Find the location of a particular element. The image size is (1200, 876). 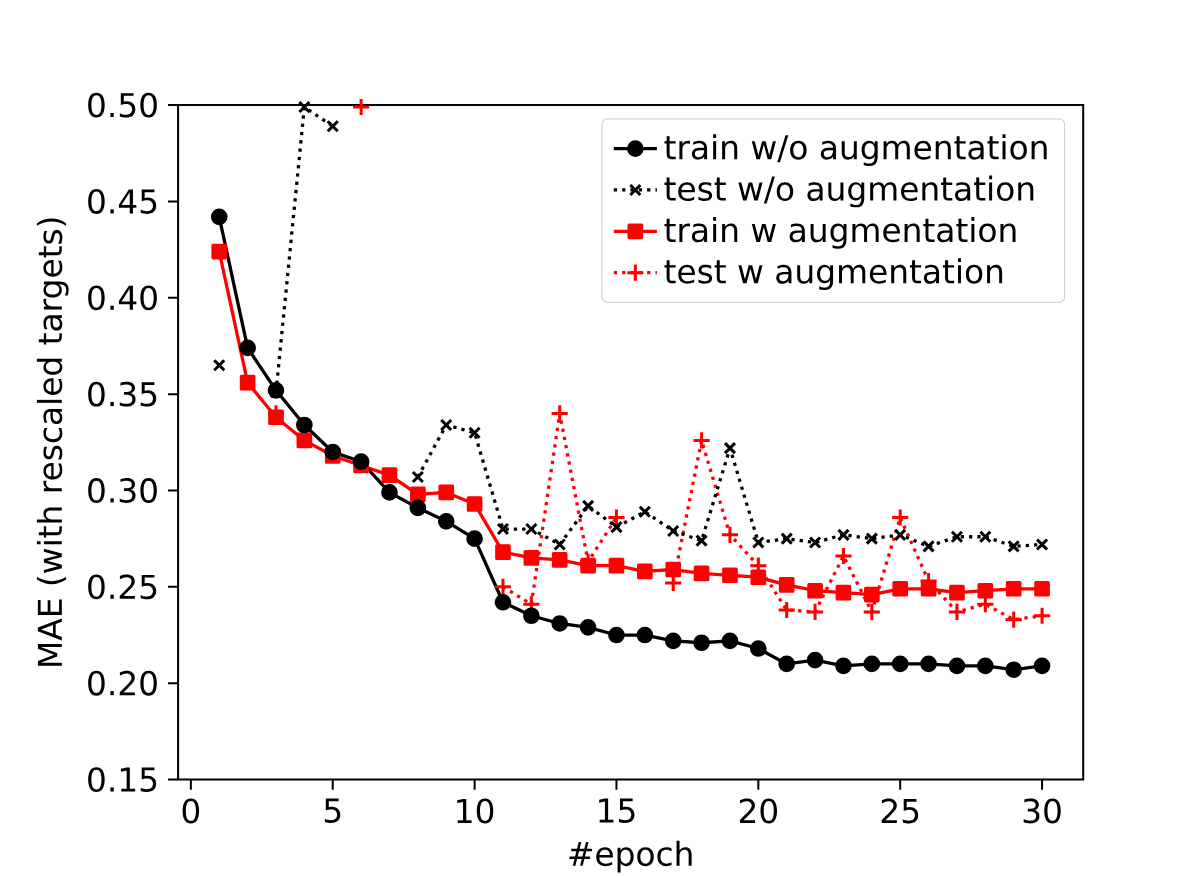

y-axis-title: MAE (with rescaled targets) is located at coordinates (52, 442).